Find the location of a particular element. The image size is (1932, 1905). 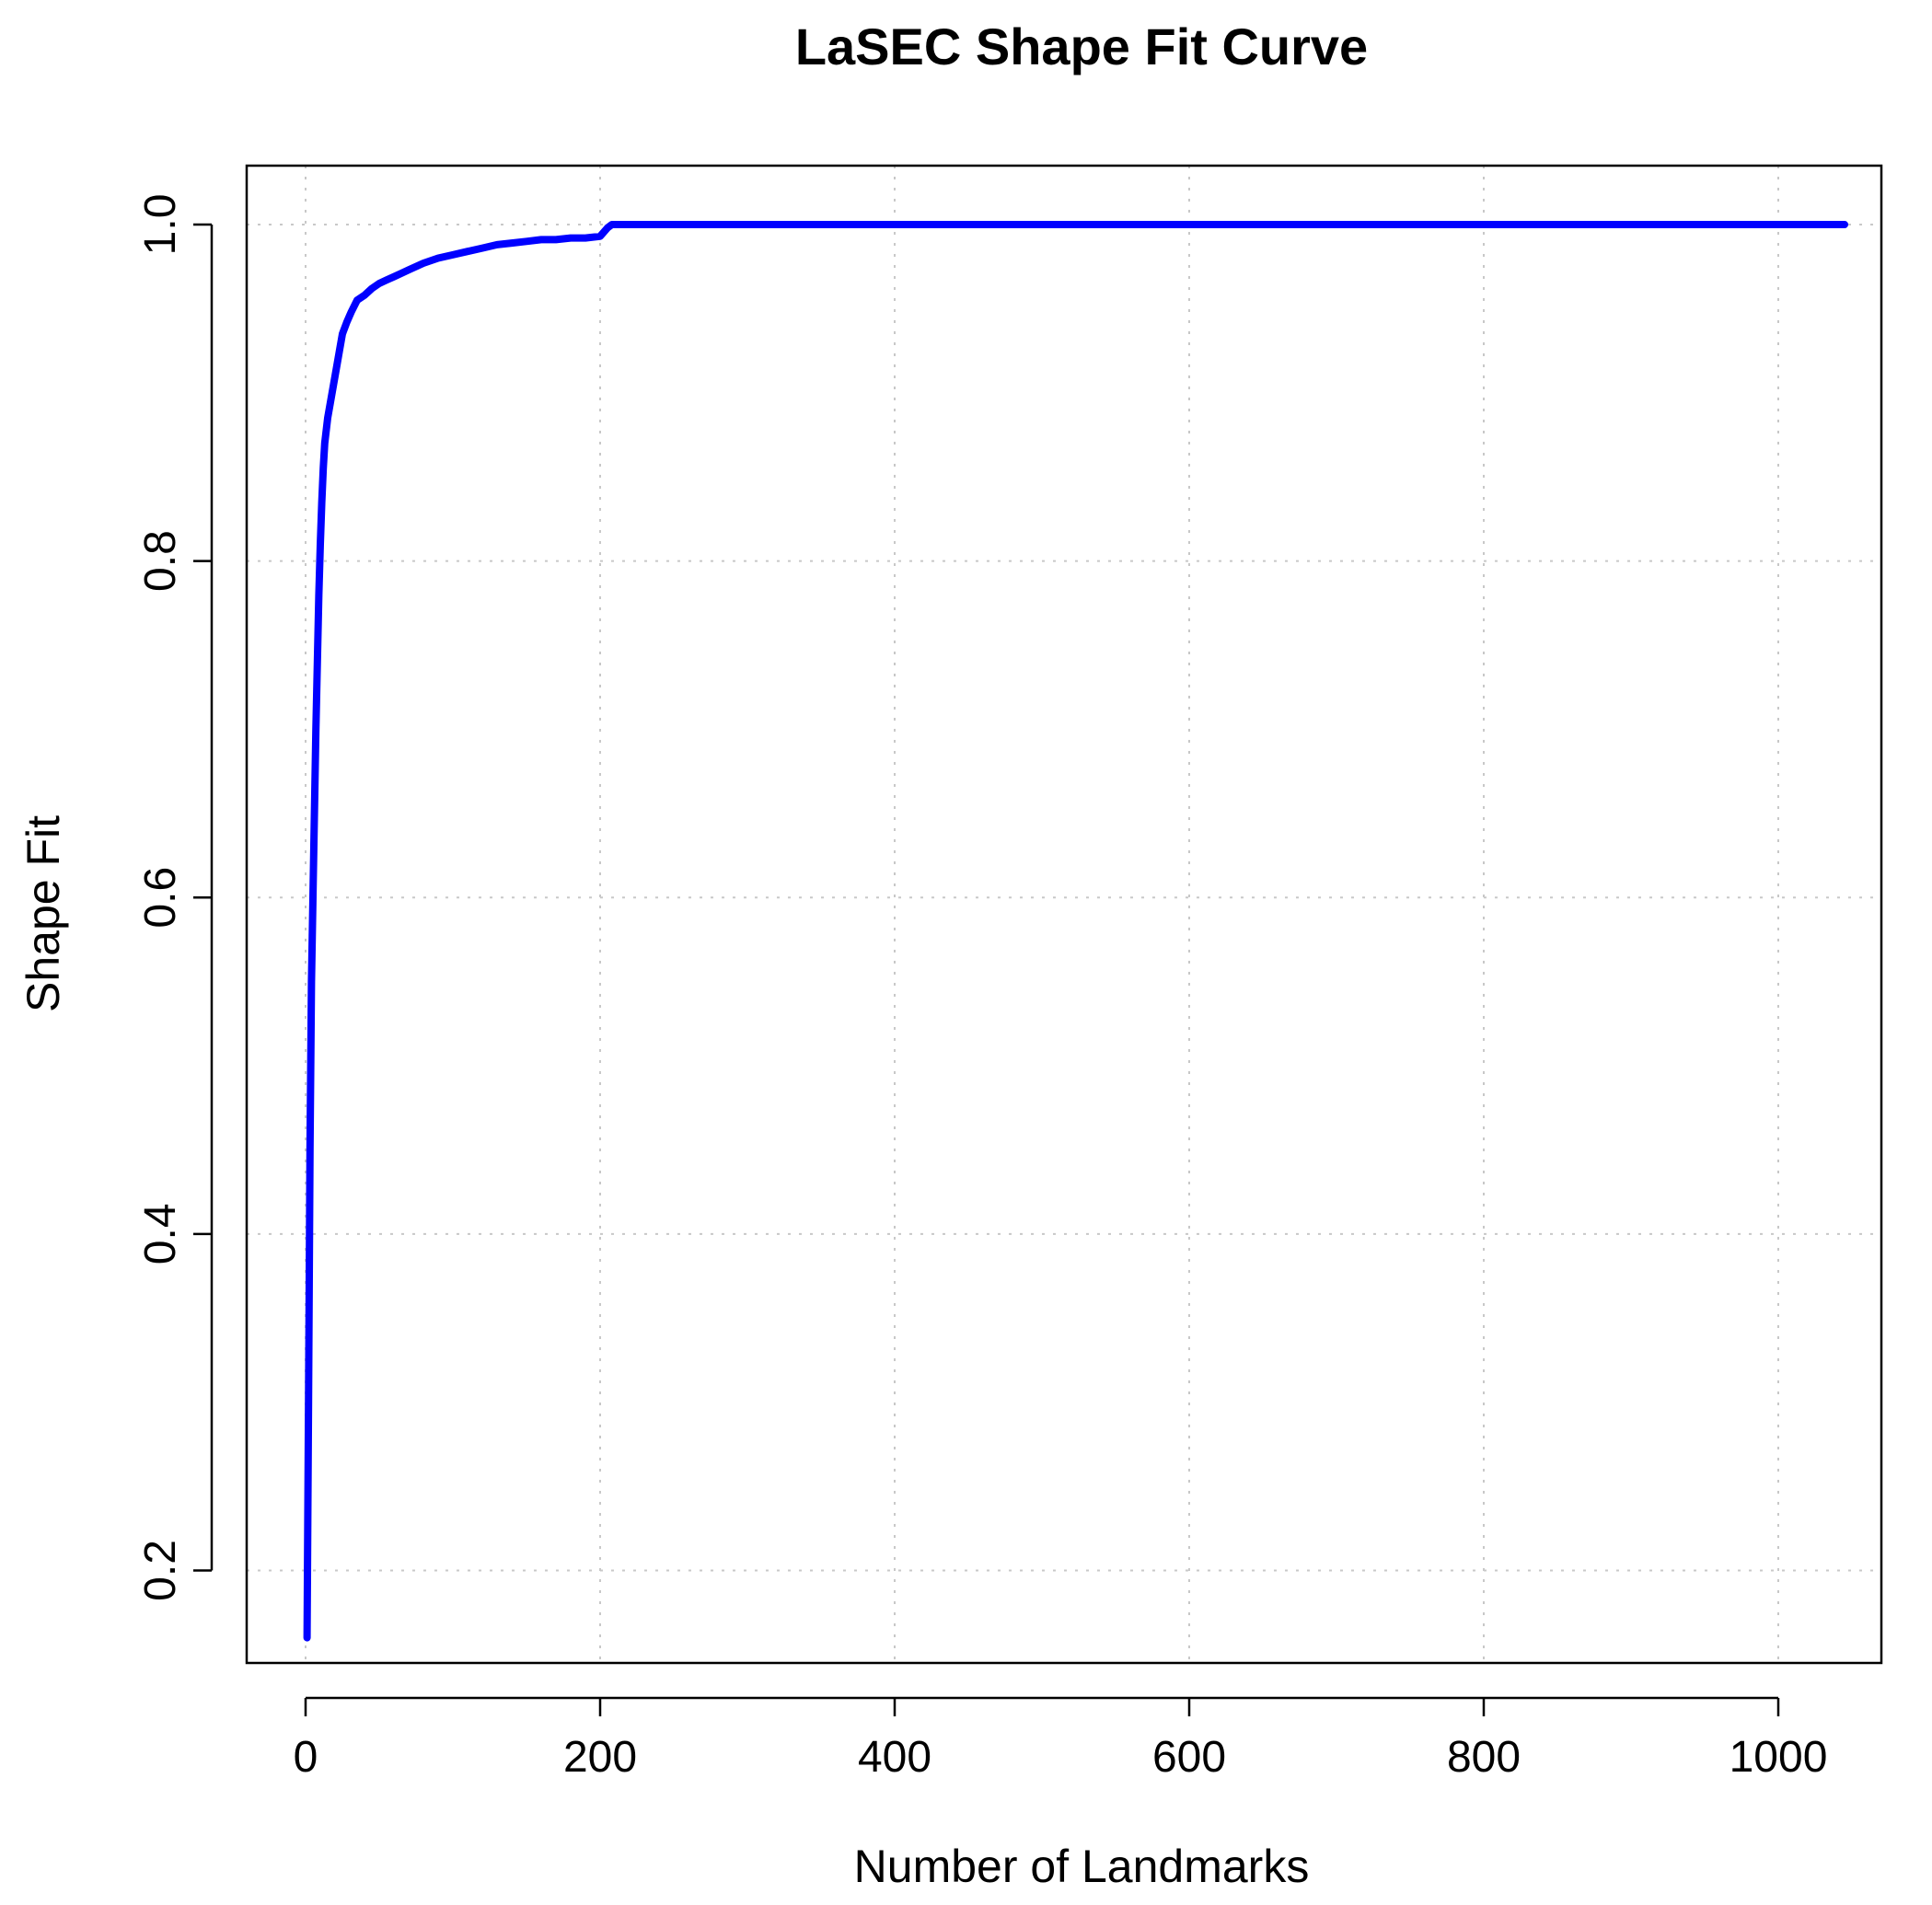

x-tick-label-3: 600 is located at coordinates (1189, 1757).